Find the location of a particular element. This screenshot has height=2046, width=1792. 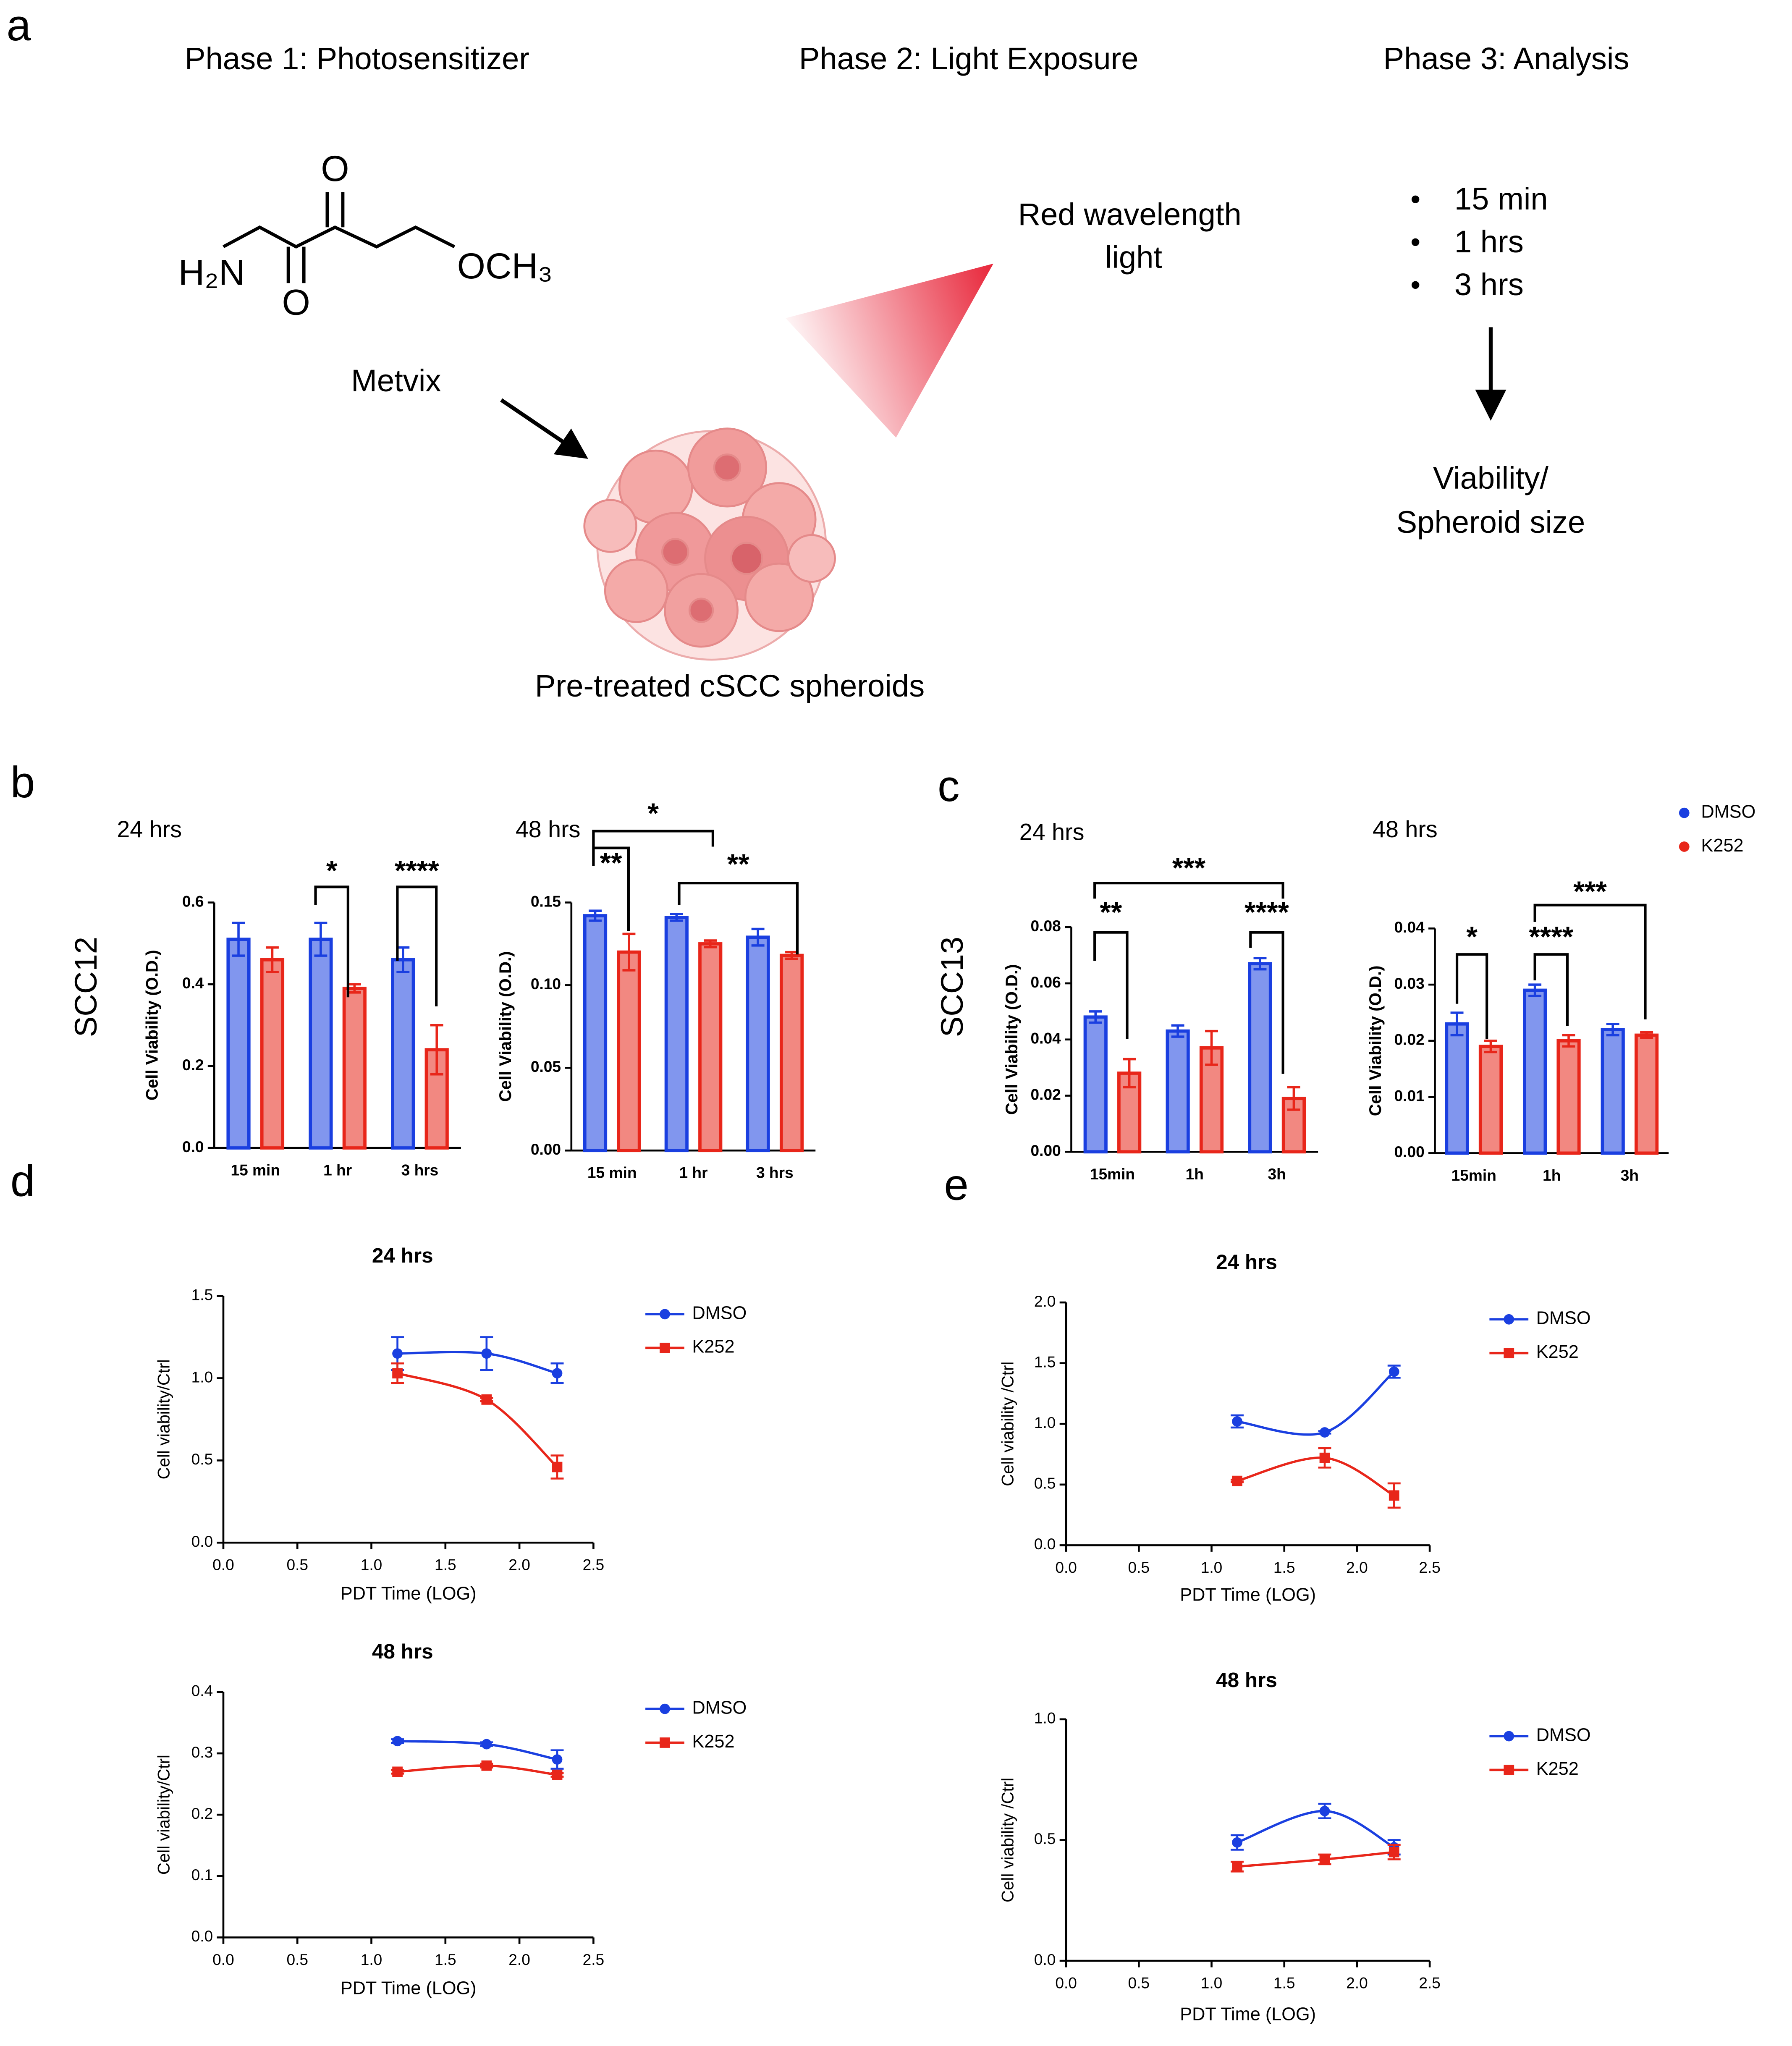

y-tick-label: 0.2 is located at coordinates (193, 1065).